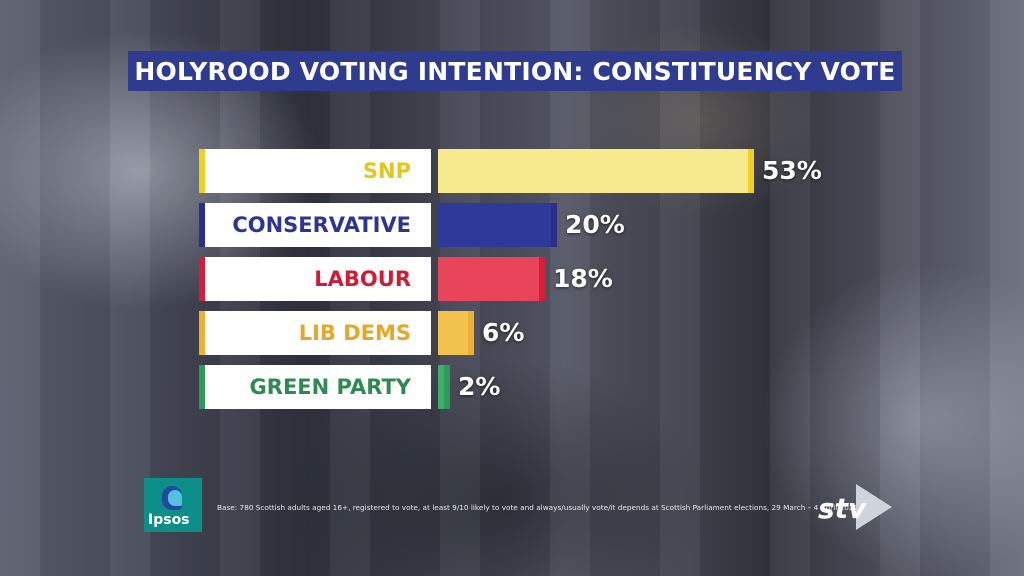  I want to click on category-label-1: CONSERVATIVE, so click(315, 225).